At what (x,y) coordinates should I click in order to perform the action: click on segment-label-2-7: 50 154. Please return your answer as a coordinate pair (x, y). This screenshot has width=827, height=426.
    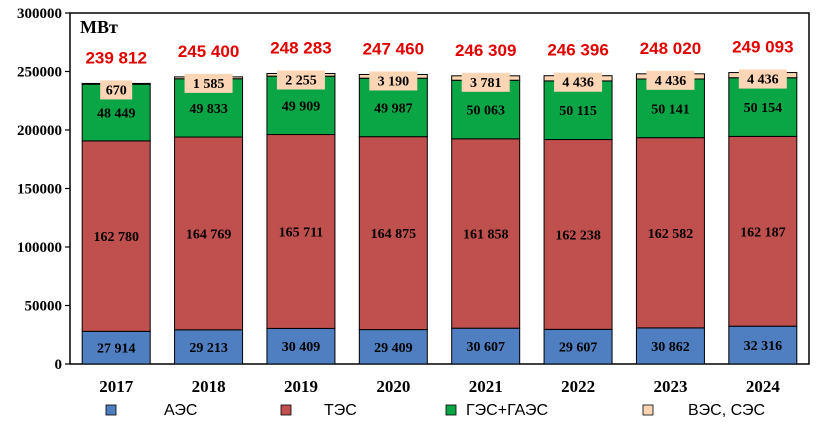
    Looking at the image, I should click on (763, 108).